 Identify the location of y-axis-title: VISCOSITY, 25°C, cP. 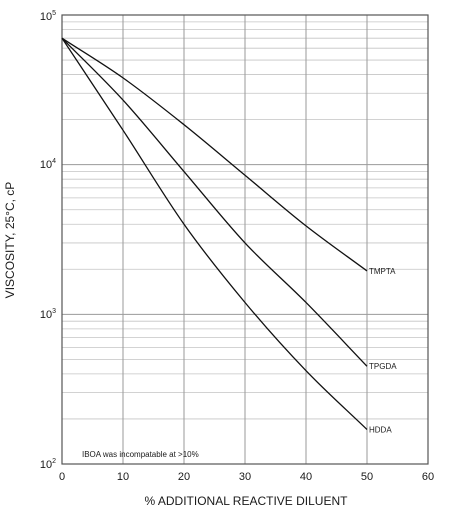
(10, 240).